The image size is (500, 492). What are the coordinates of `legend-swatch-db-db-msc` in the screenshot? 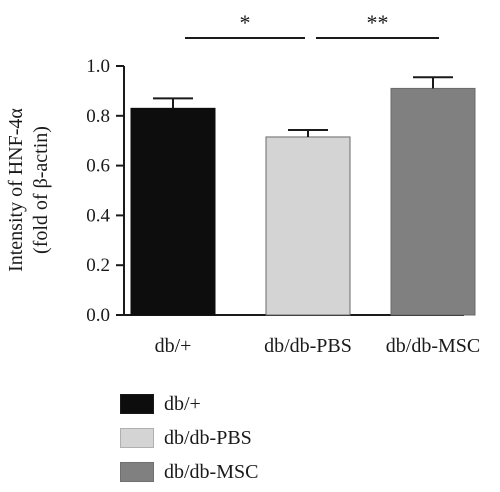 It's located at (137, 472).